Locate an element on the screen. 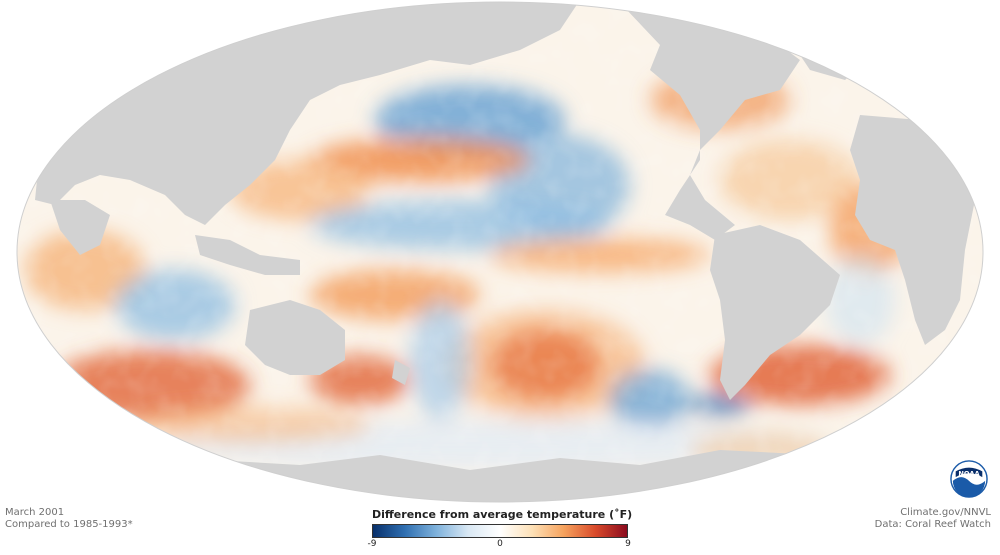 The width and height of the screenshot is (1000, 555). legend-min-label: -9 is located at coordinates (372, 544).